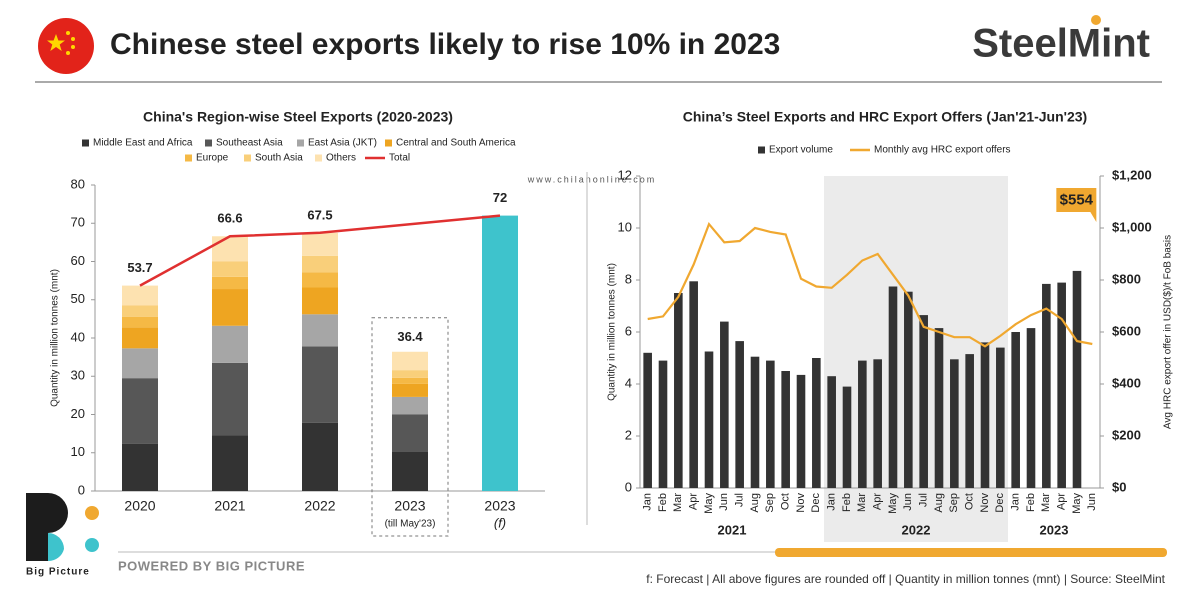  I want to click on y-tick-label: 2, so click(628, 434).